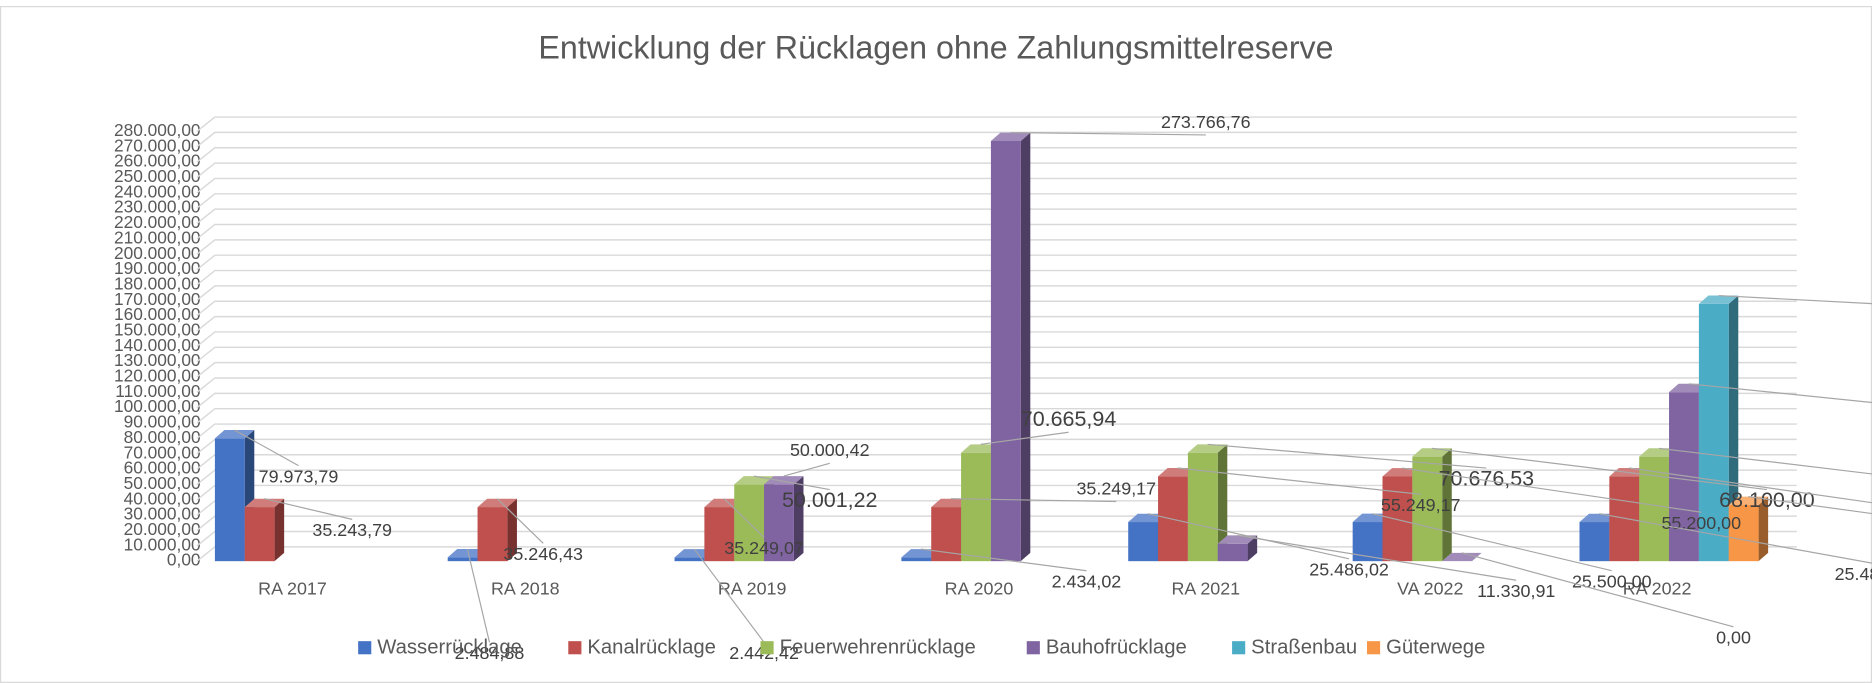  What do you see at coordinates (162, 468) in the screenshot?
I see `y-tick-label: 60.000,00` at bounding box center [162, 468].